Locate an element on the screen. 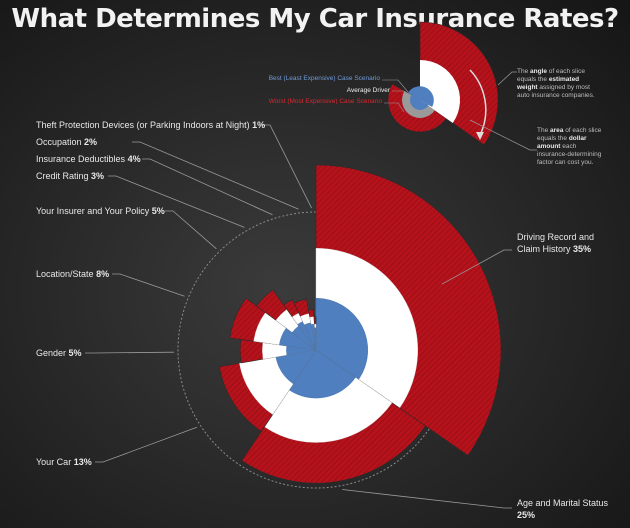 The height and width of the screenshot is (528, 630). note-angle-leader is located at coordinates (507, 78).